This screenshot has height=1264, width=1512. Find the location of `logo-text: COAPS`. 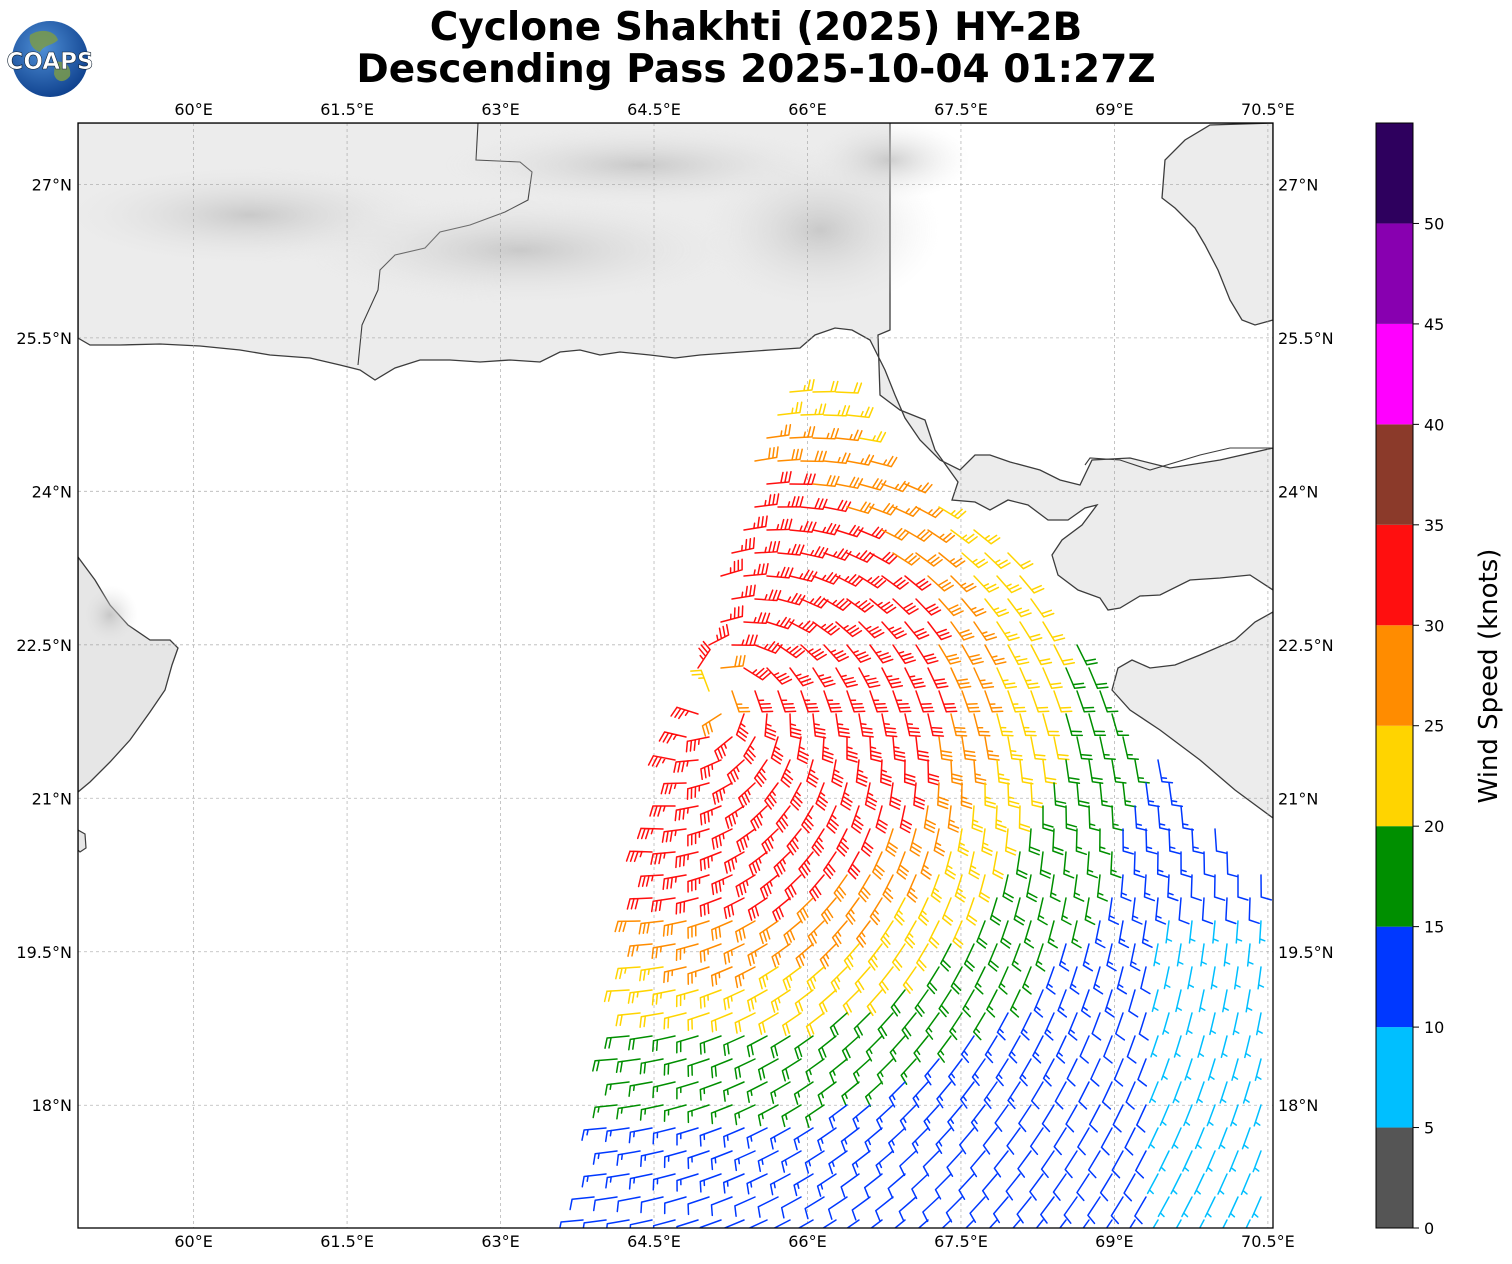

logo-text: COAPS is located at coordinates (49, 62).